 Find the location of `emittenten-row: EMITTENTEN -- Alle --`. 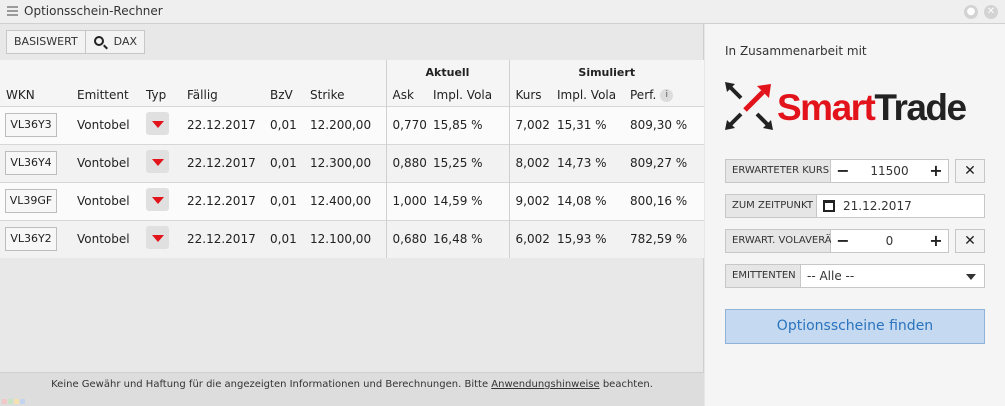

emittenten-row: EMITTENTEN -- Alle -- is located at coordinates (855, 276).